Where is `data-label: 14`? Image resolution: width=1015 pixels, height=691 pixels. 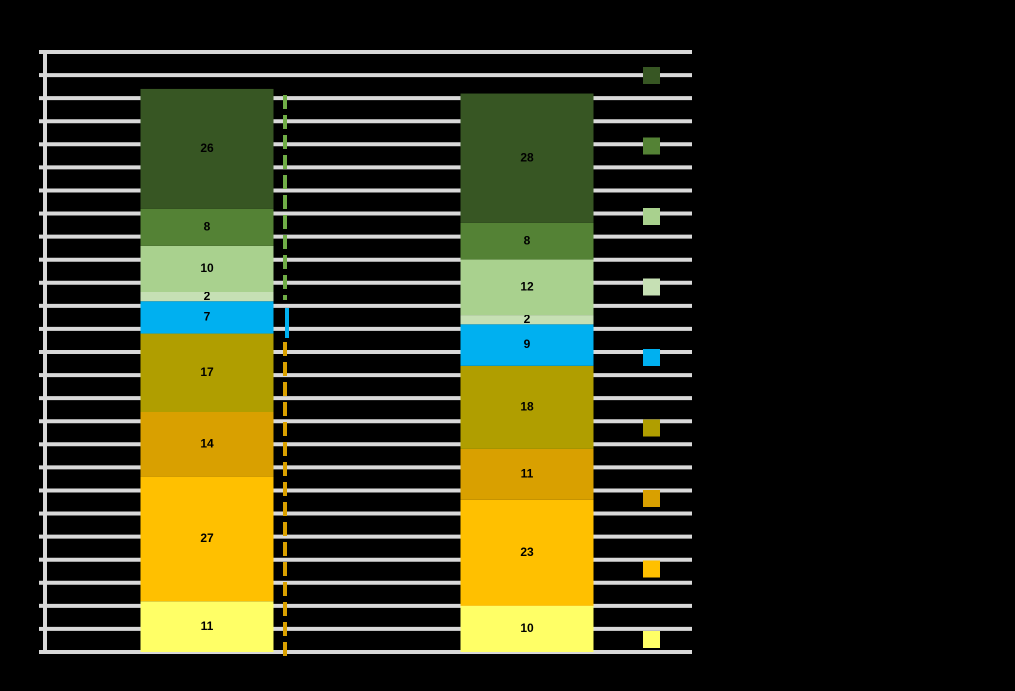
data-label: 14 is located at coordinates (207, 443).